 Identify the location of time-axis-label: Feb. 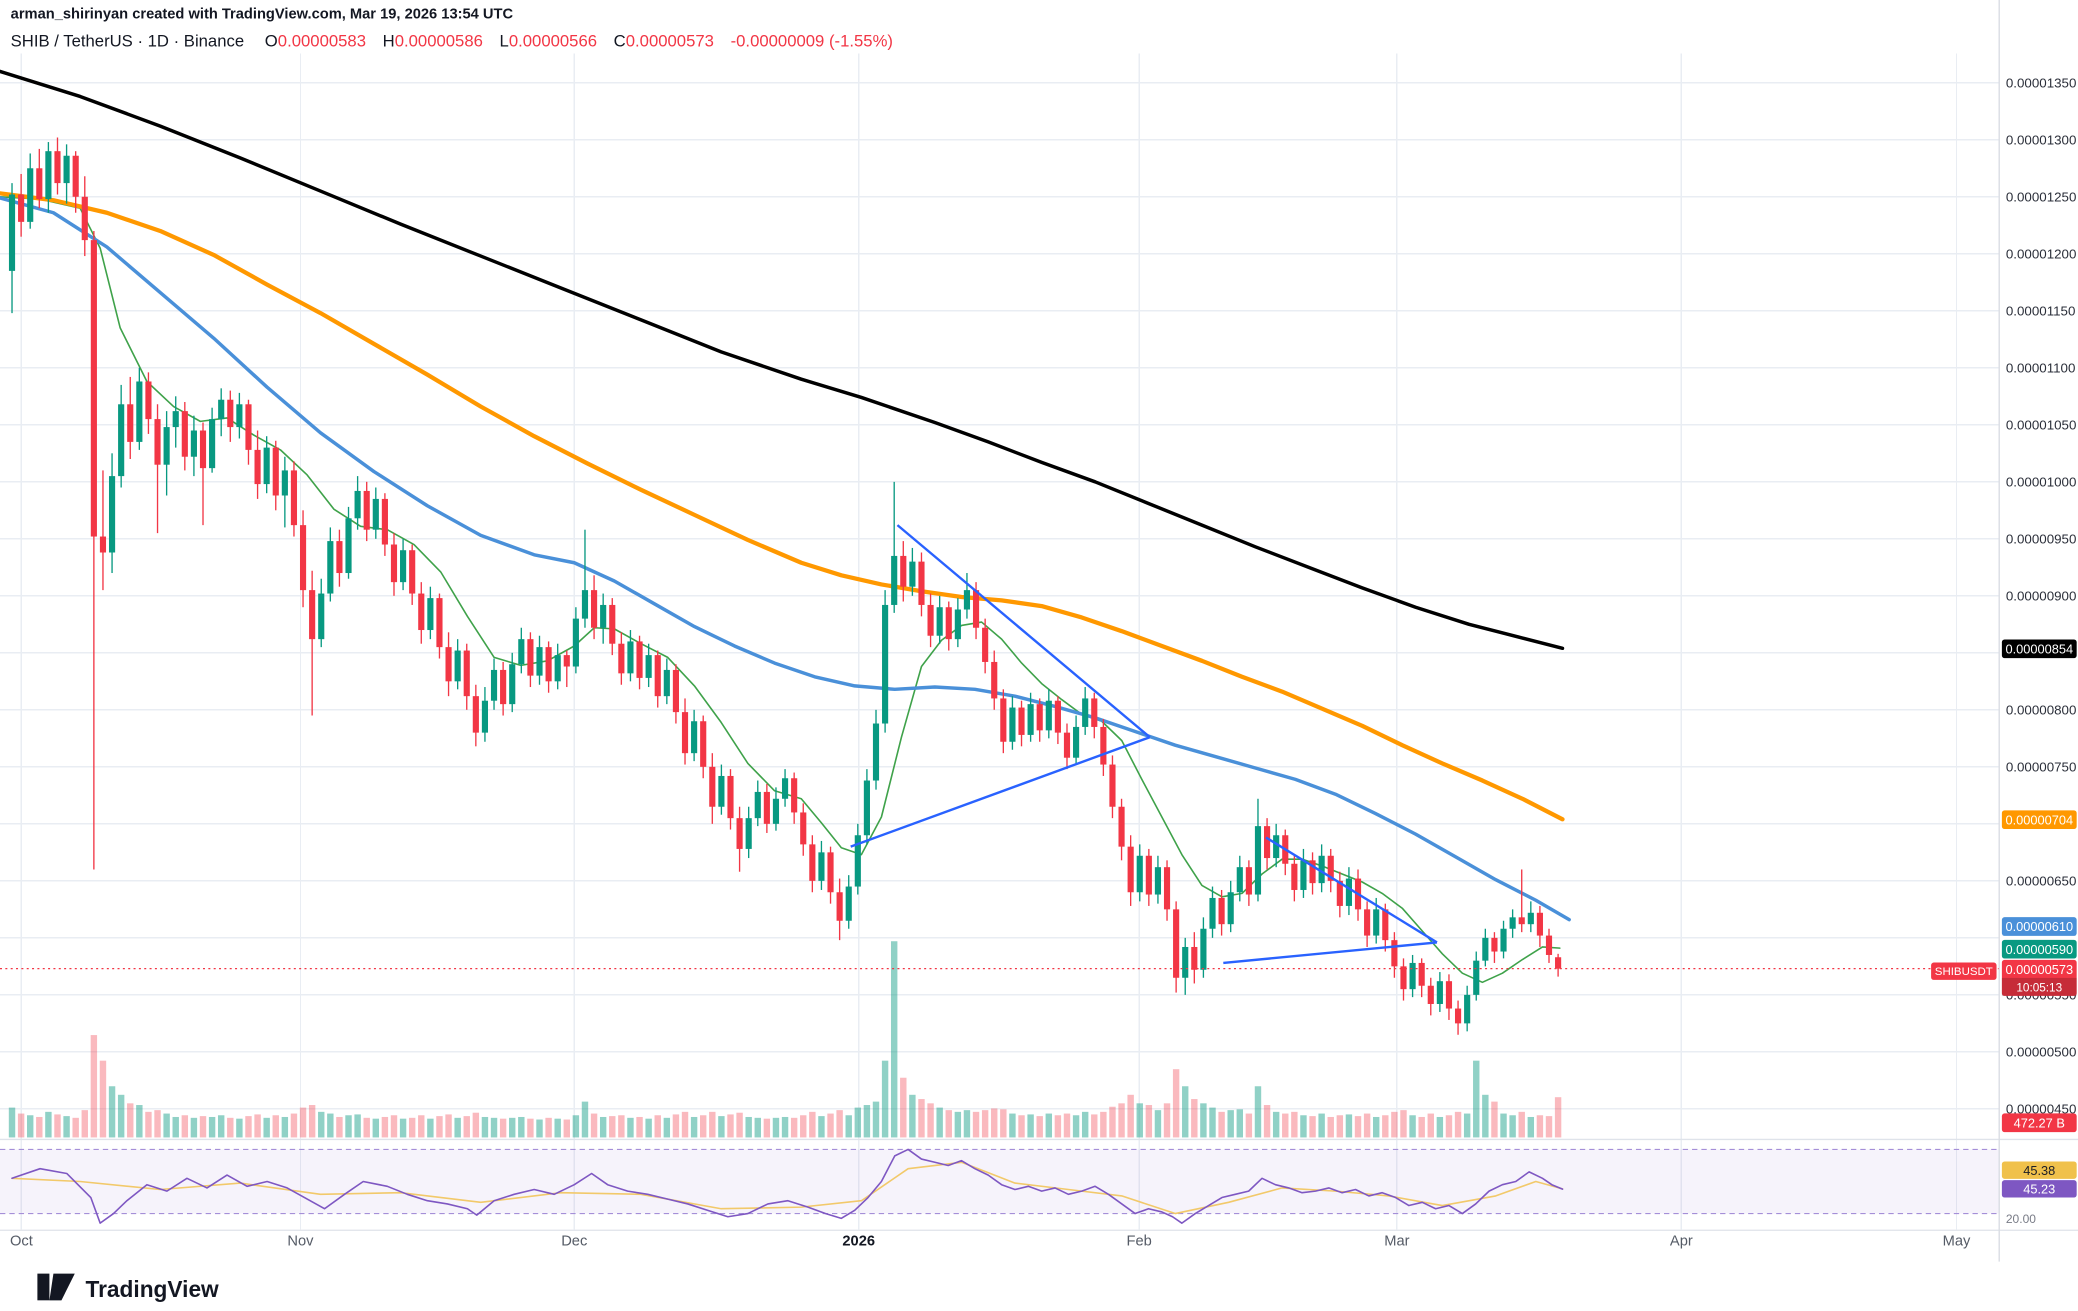
(1139, 1242).